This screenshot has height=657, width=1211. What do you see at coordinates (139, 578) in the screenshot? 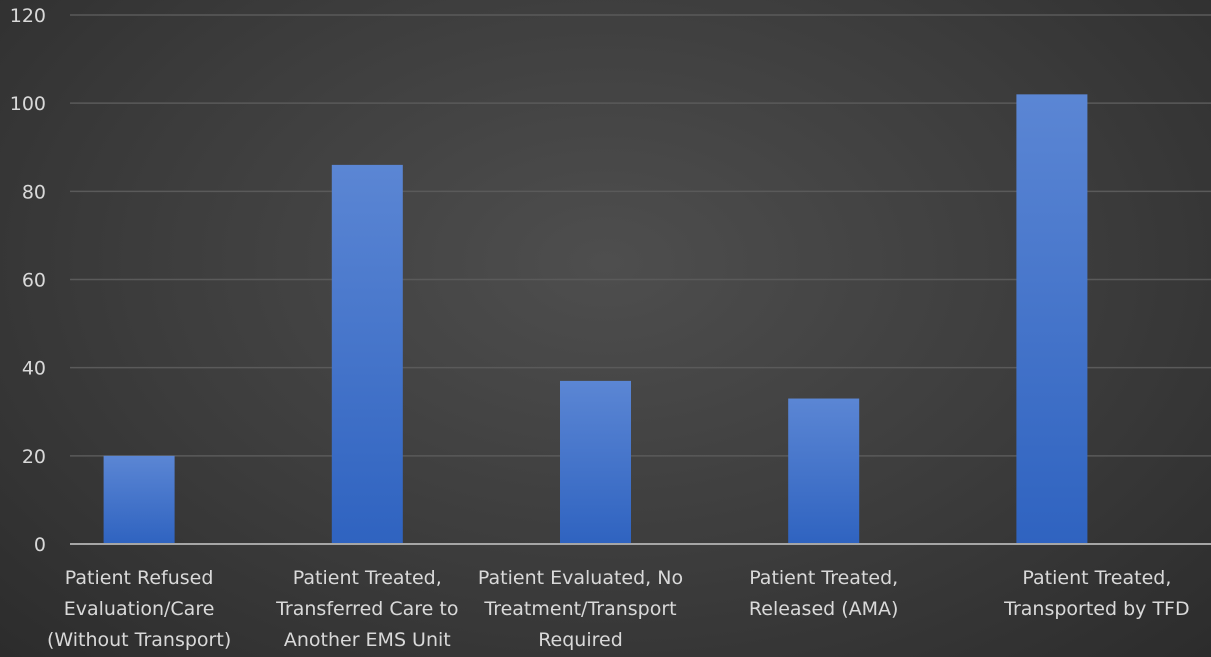
I see `x-category-label-line: Patient Refused` at bounding box center [139, 578].